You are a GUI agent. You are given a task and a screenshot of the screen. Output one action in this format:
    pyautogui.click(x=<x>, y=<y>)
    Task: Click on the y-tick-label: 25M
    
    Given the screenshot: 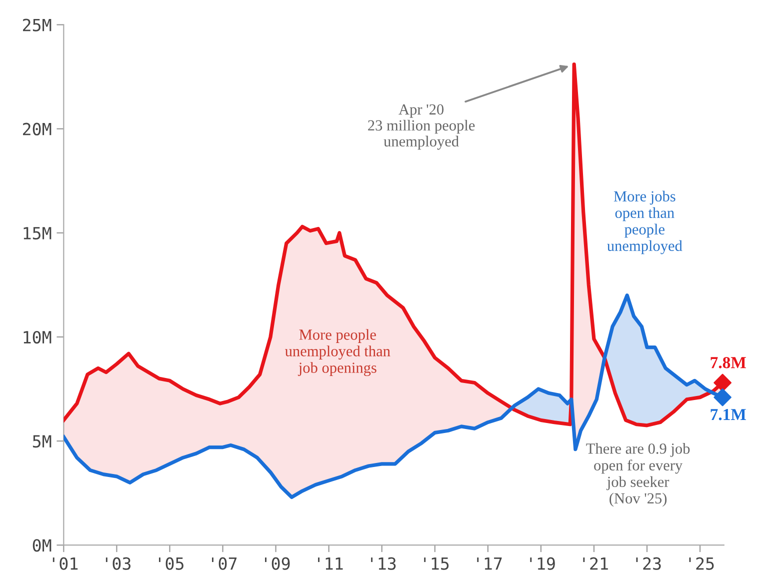 What is the action you would take?
    pyautogui.click(x=37, y=25)
    